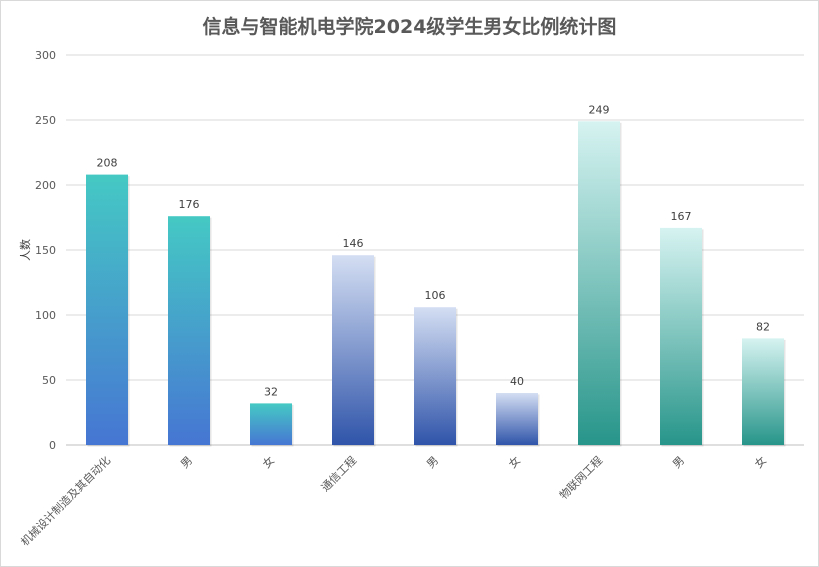  What do you see at coordinates (435, 295) in the screenshot?
I see `data-label: 106` at bounding box center [435, 295].